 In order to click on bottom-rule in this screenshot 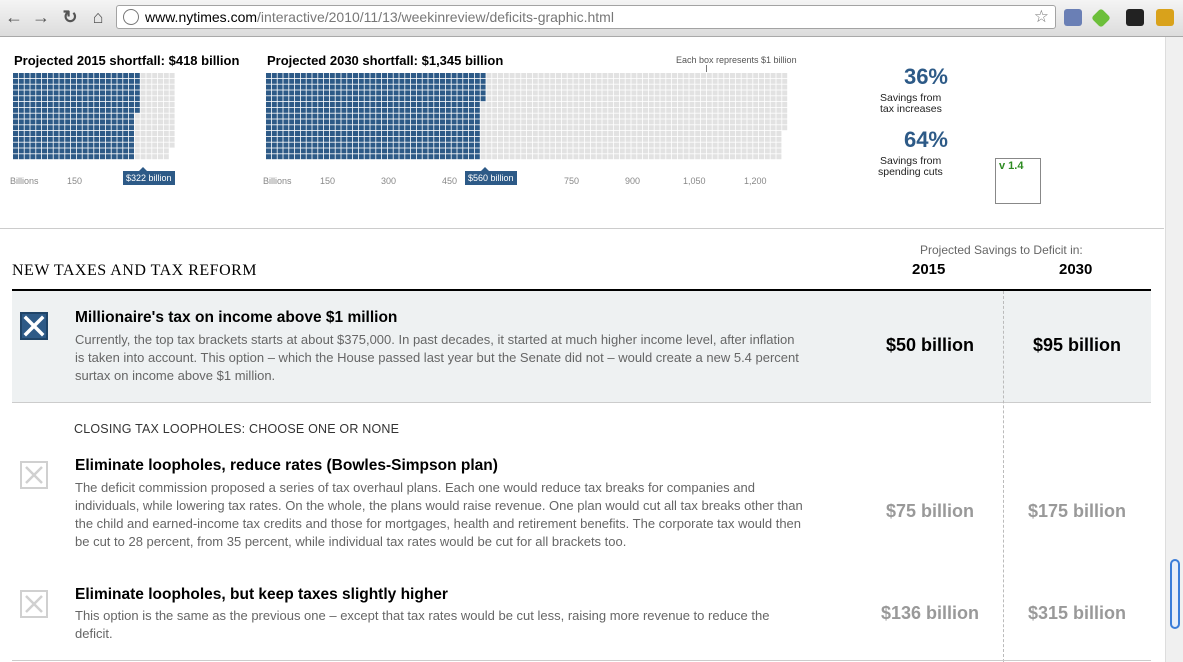, I will do `click(581, 660)`.